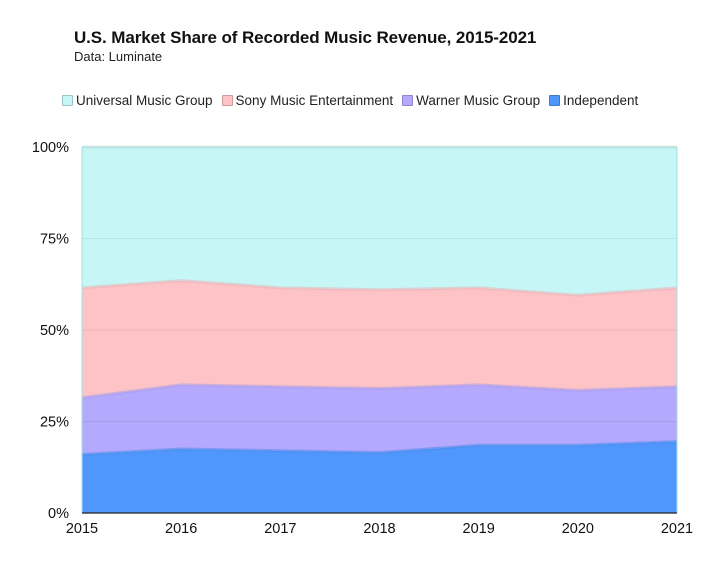  I want to click on chart-subtitle: Data: Luminate, so click(118, 56).